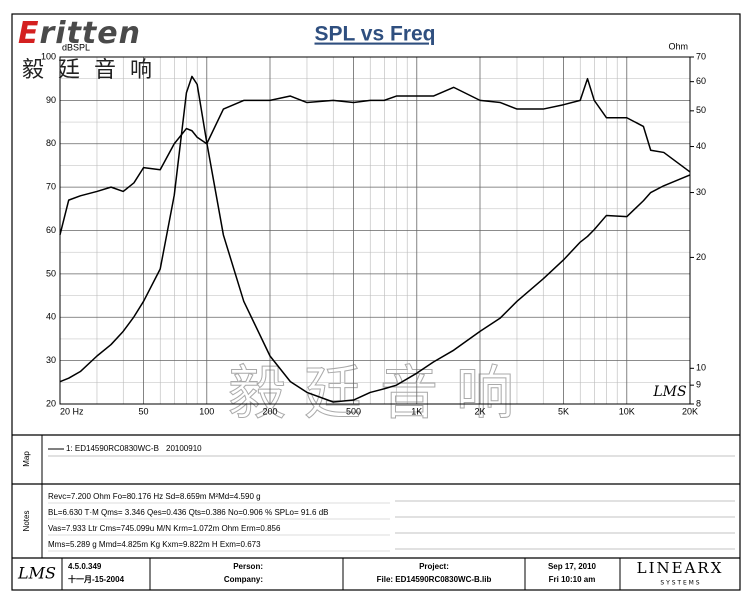 Image resolution: width=750 pixels, height=600 pixels. What do you see at coordinates (416, 411) in the screenshot?
I see `x-tick-label: 1K` at bounding box center [416, 411].